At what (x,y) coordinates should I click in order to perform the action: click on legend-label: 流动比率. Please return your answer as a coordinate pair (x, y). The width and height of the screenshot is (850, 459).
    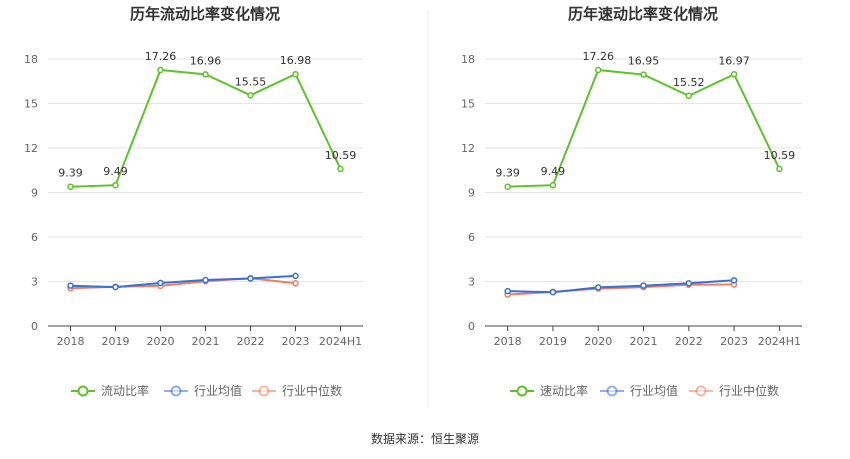
    Looking at the image, I should click on (125, 390).